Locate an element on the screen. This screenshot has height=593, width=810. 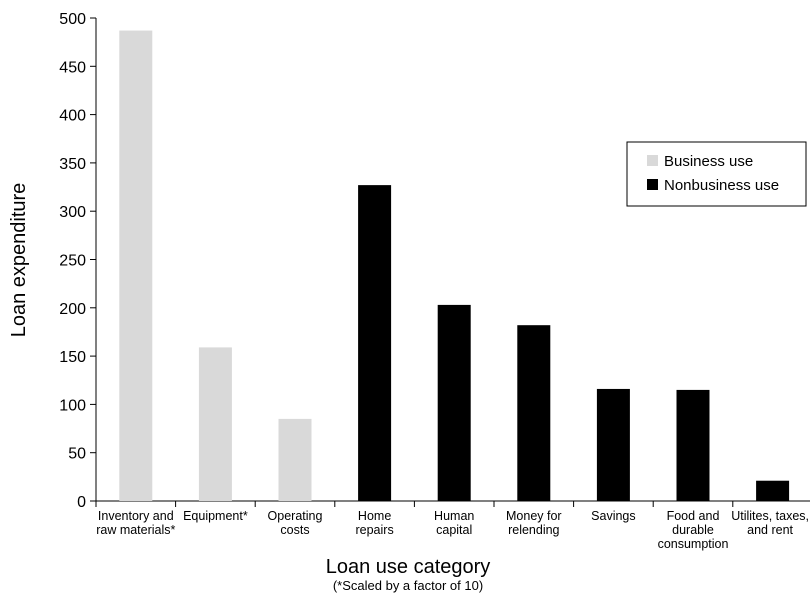
x-tick-label: Utilites, taxes, and rent is located at coordinates (770, 523).